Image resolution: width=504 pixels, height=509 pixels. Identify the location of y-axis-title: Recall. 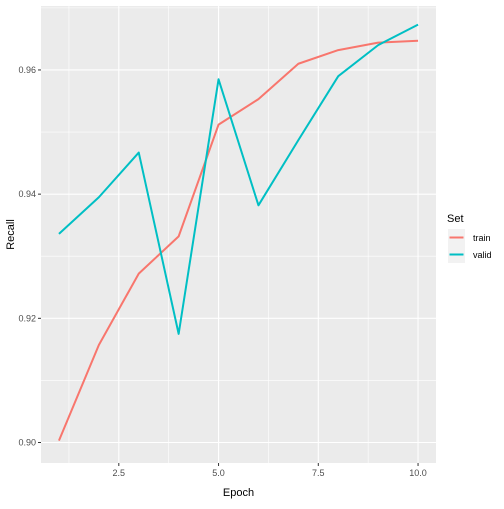
(11, 234).